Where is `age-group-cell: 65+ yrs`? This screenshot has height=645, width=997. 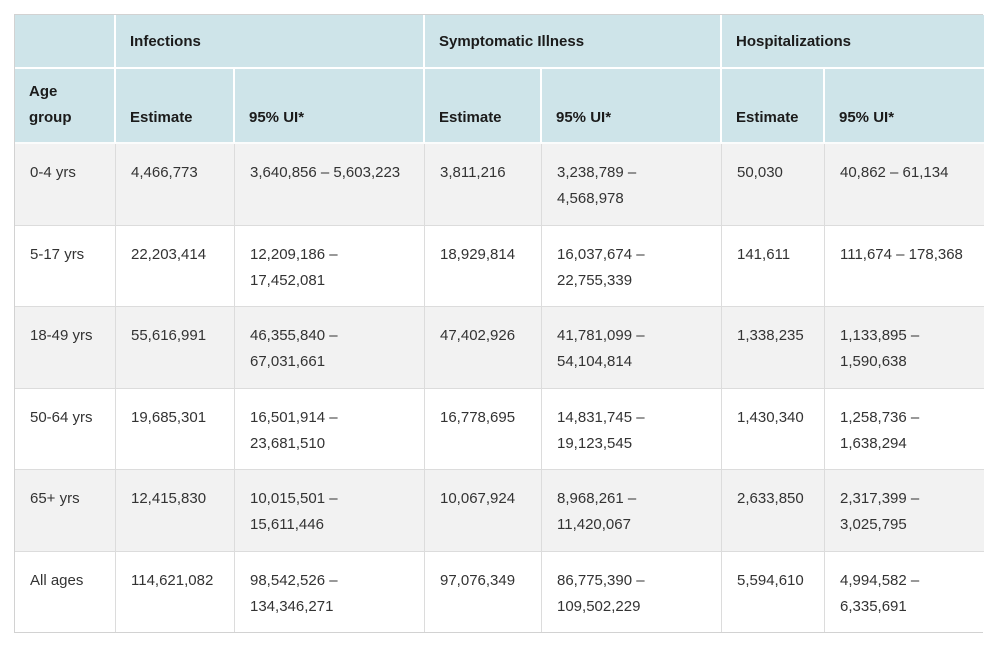 age-group-cell: 65+ yrs is located at coordinates (65, 511).